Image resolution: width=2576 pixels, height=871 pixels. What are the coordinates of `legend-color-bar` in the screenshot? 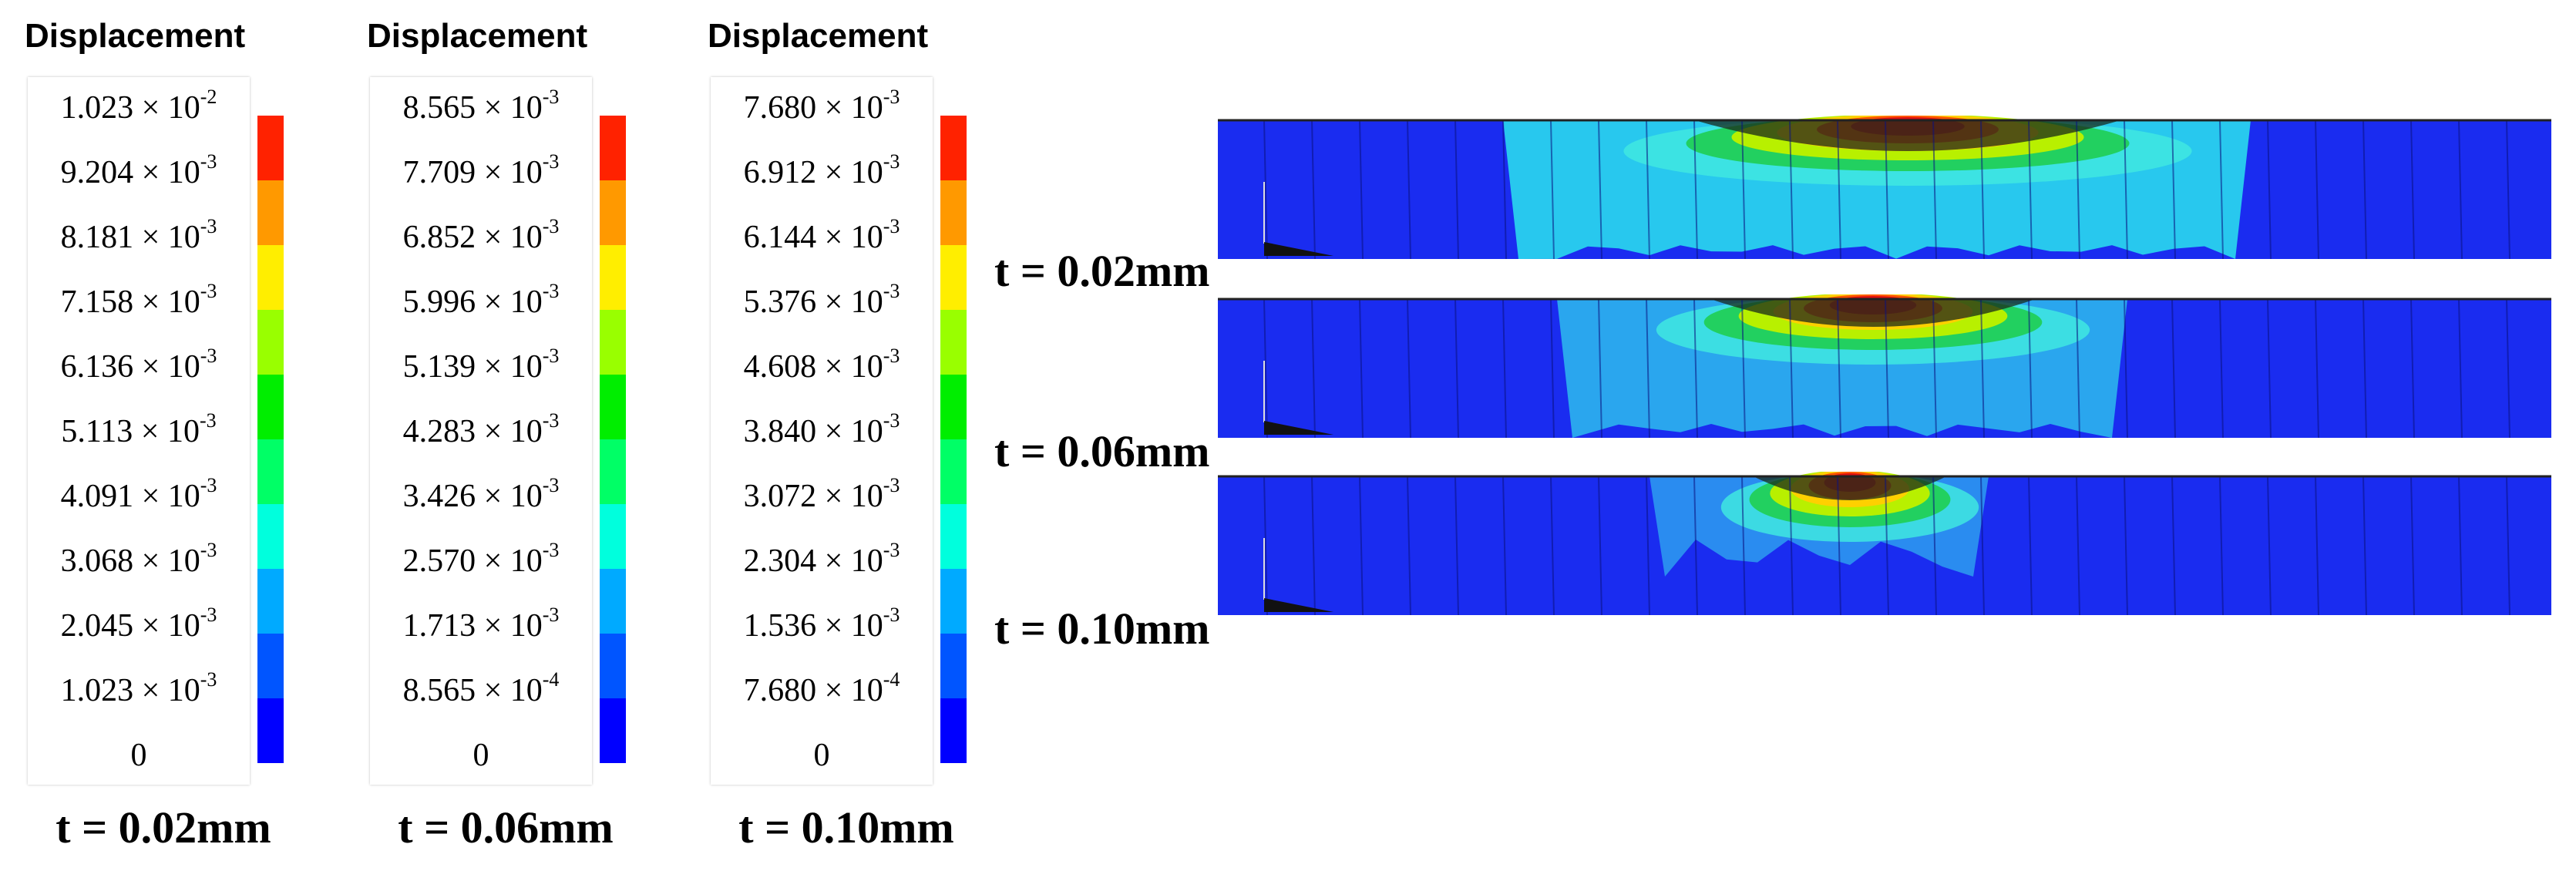 It's located at (953, 439).